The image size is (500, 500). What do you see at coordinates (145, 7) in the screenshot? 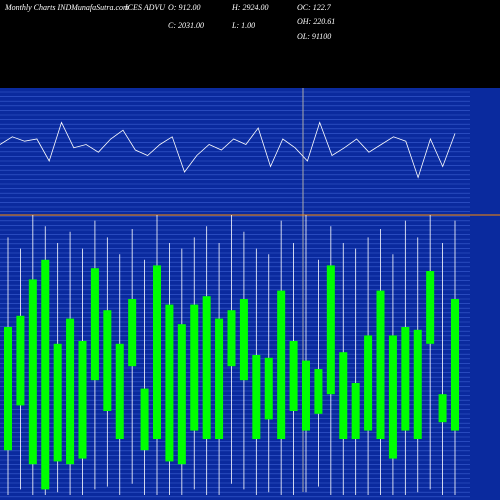
I see `symbol: ICES ADVU` at bounding box center [145, 7].